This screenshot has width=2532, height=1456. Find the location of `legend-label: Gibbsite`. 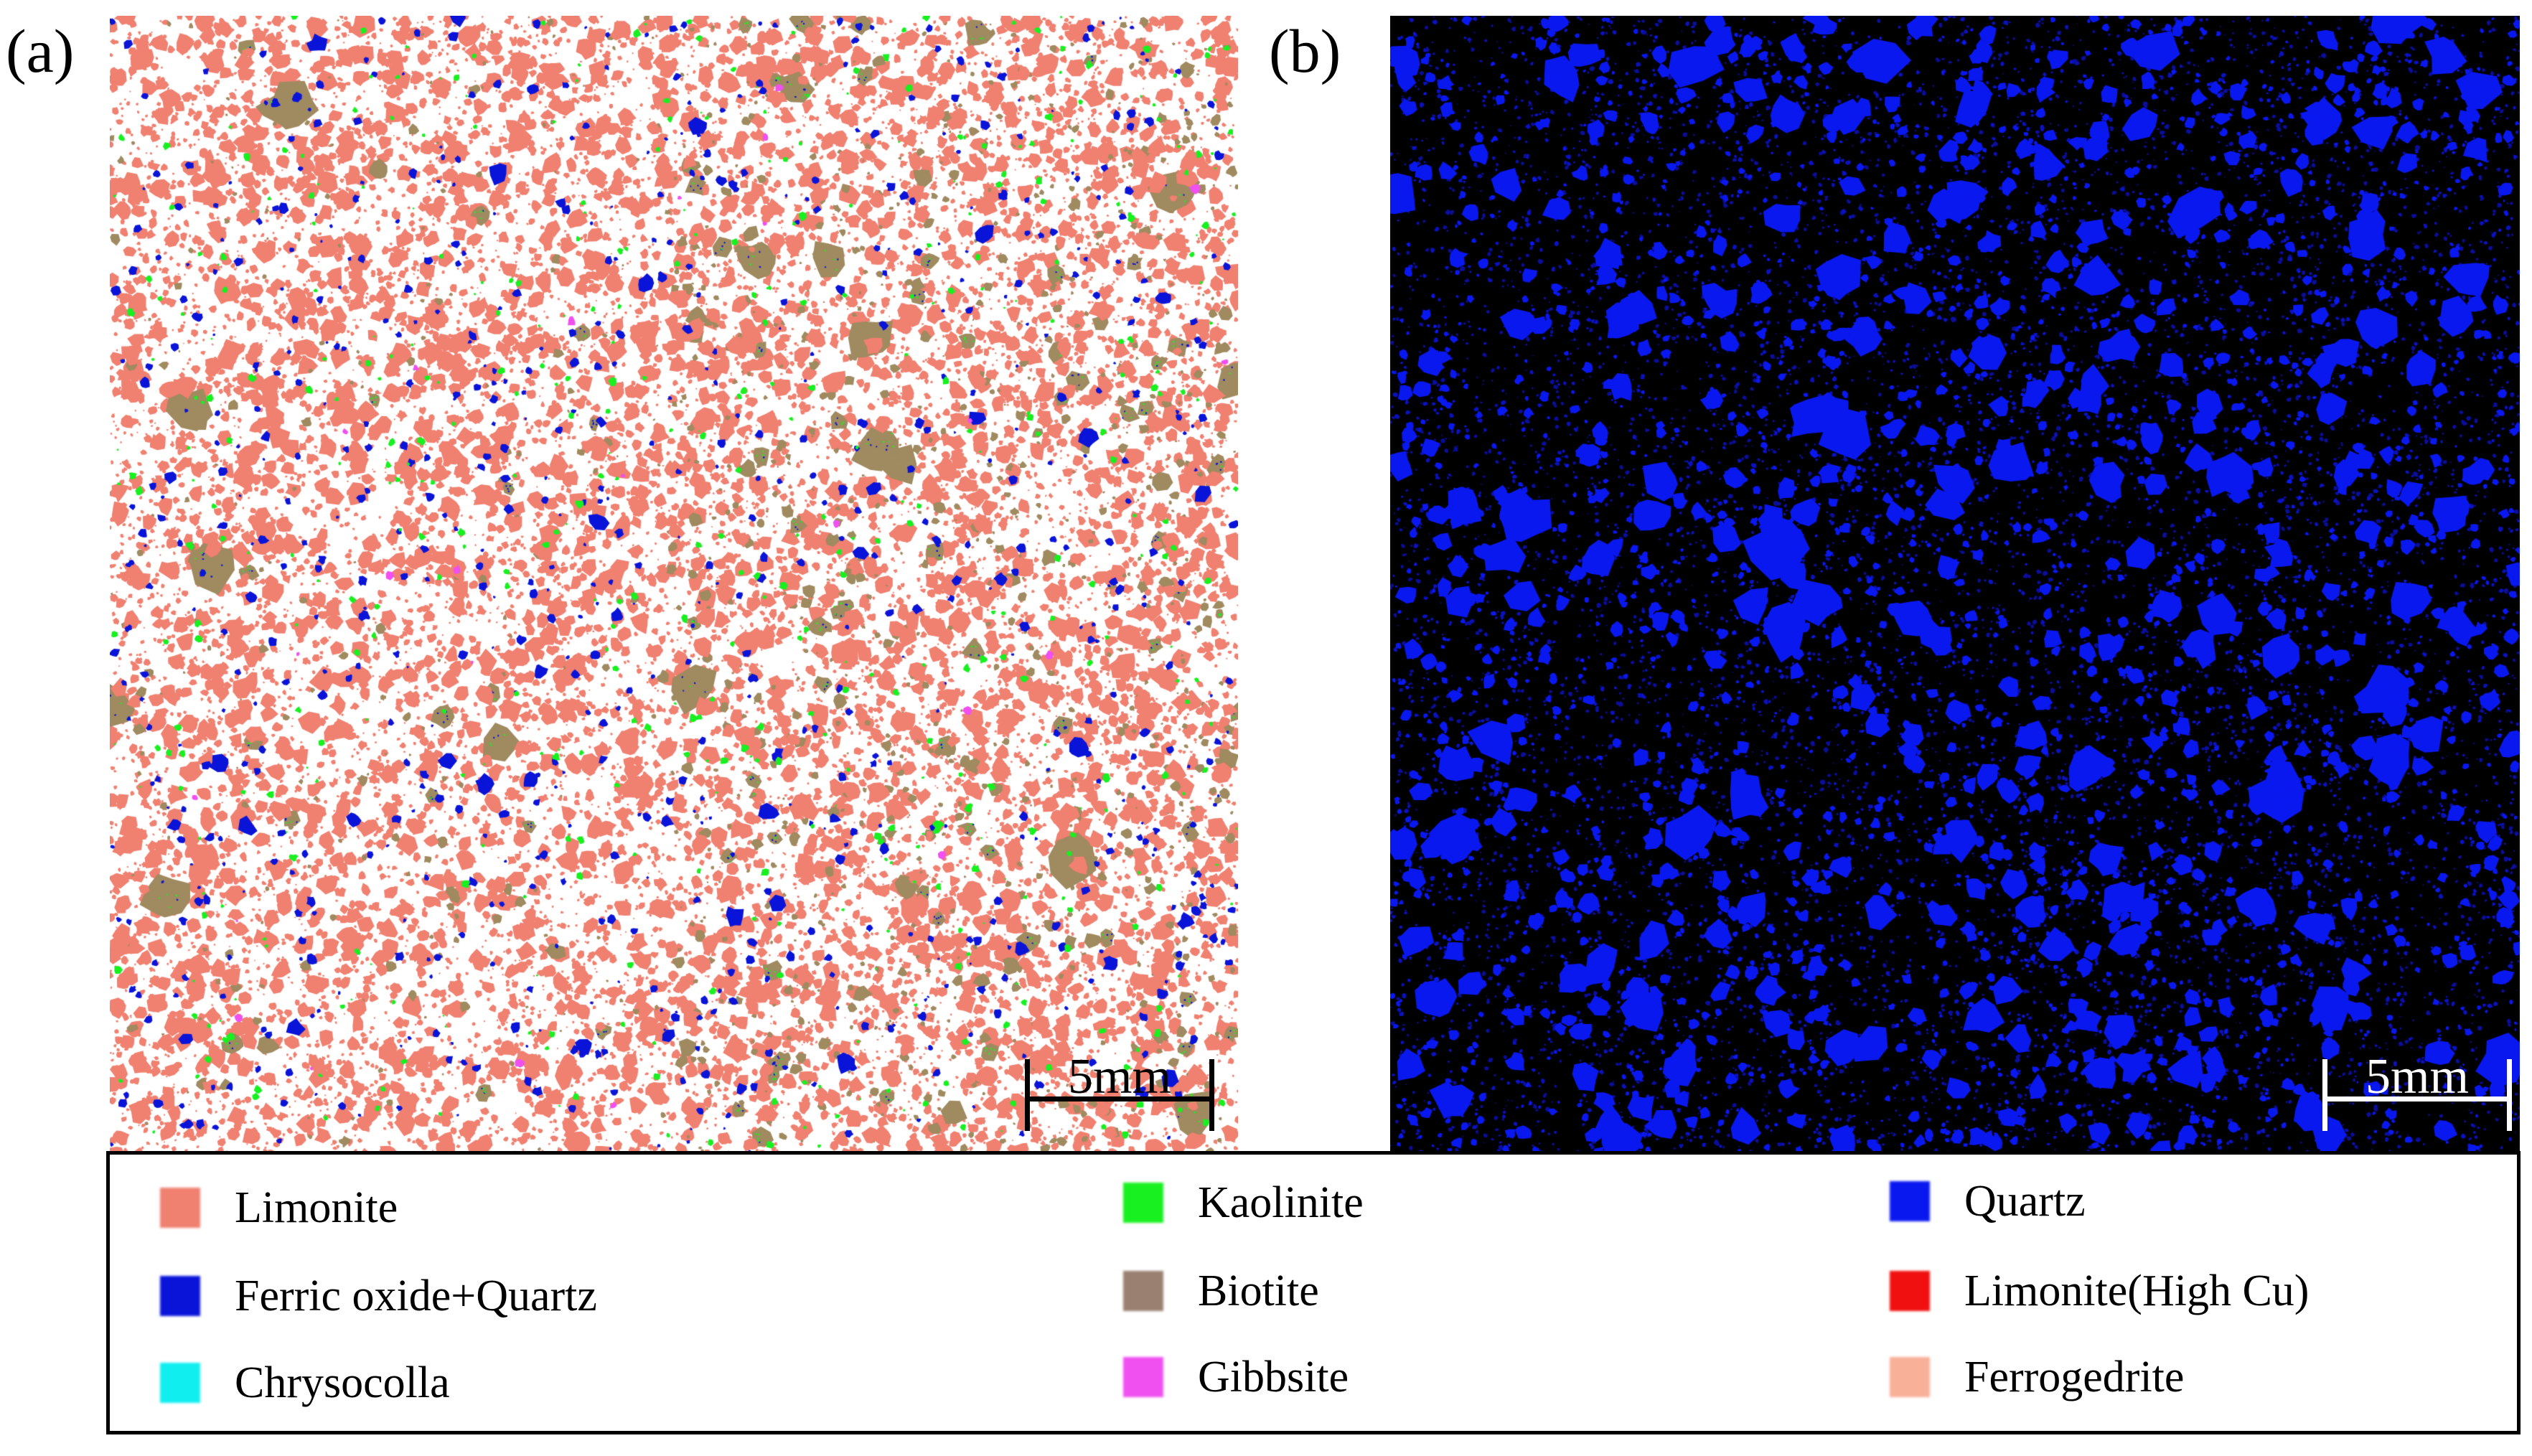

legend-label: Gibbsite is located at coordinates (1273, 1376).